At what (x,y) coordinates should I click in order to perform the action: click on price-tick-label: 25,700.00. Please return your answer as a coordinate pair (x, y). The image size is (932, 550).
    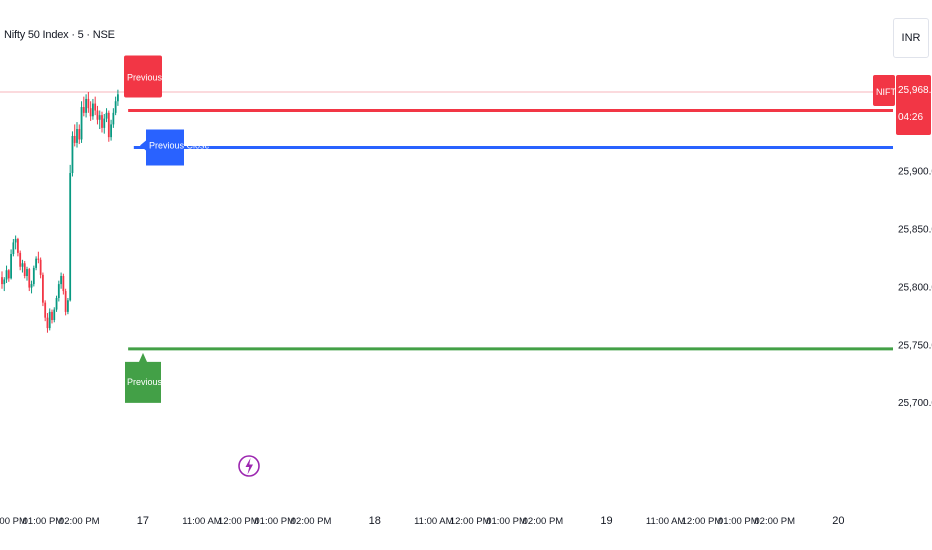
    Looking at the image, I should click on (915, 403).